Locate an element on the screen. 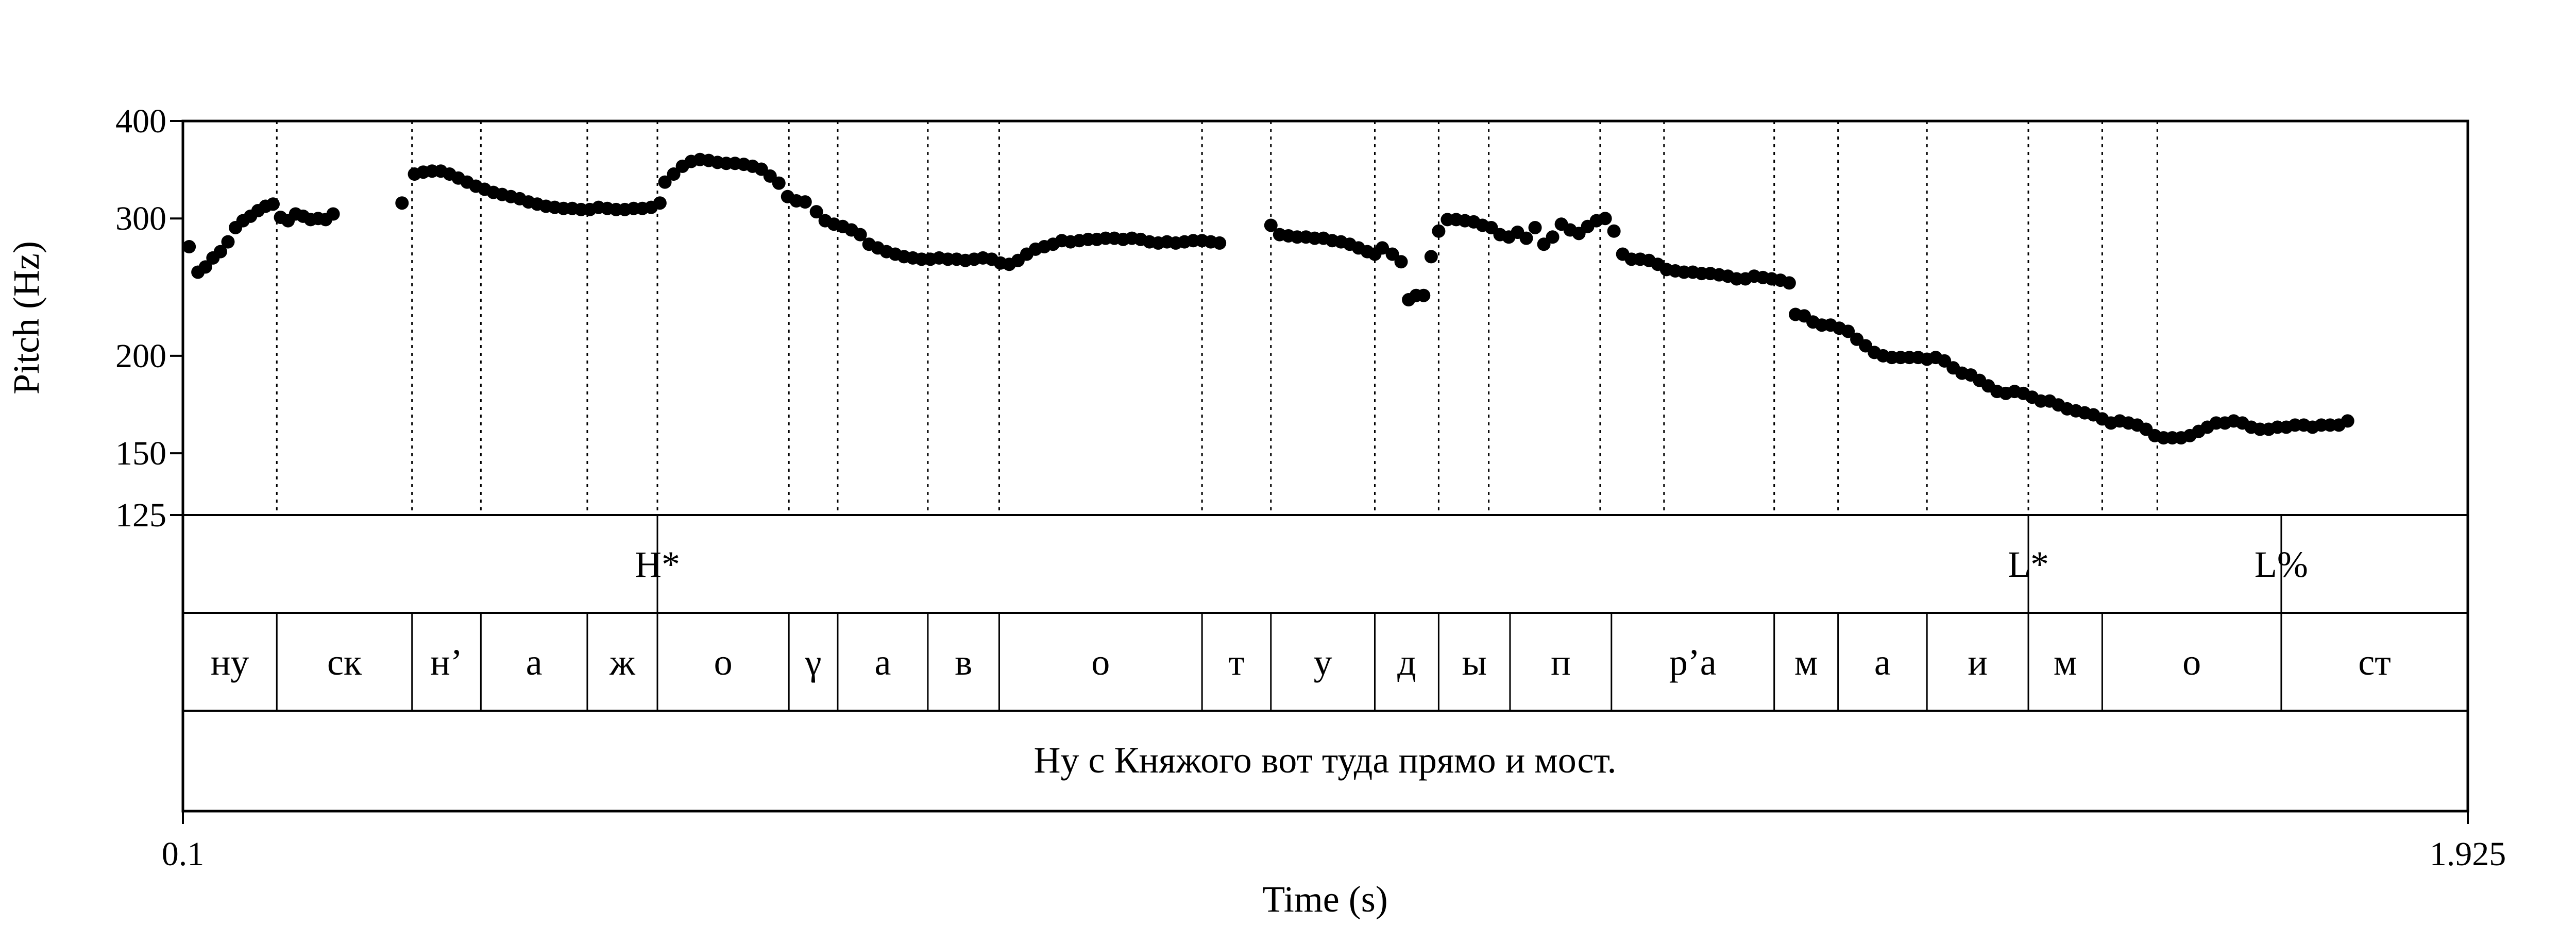 The image size is (2576, 927). y-tick-label: 300 is located at coordinates (140, 218).